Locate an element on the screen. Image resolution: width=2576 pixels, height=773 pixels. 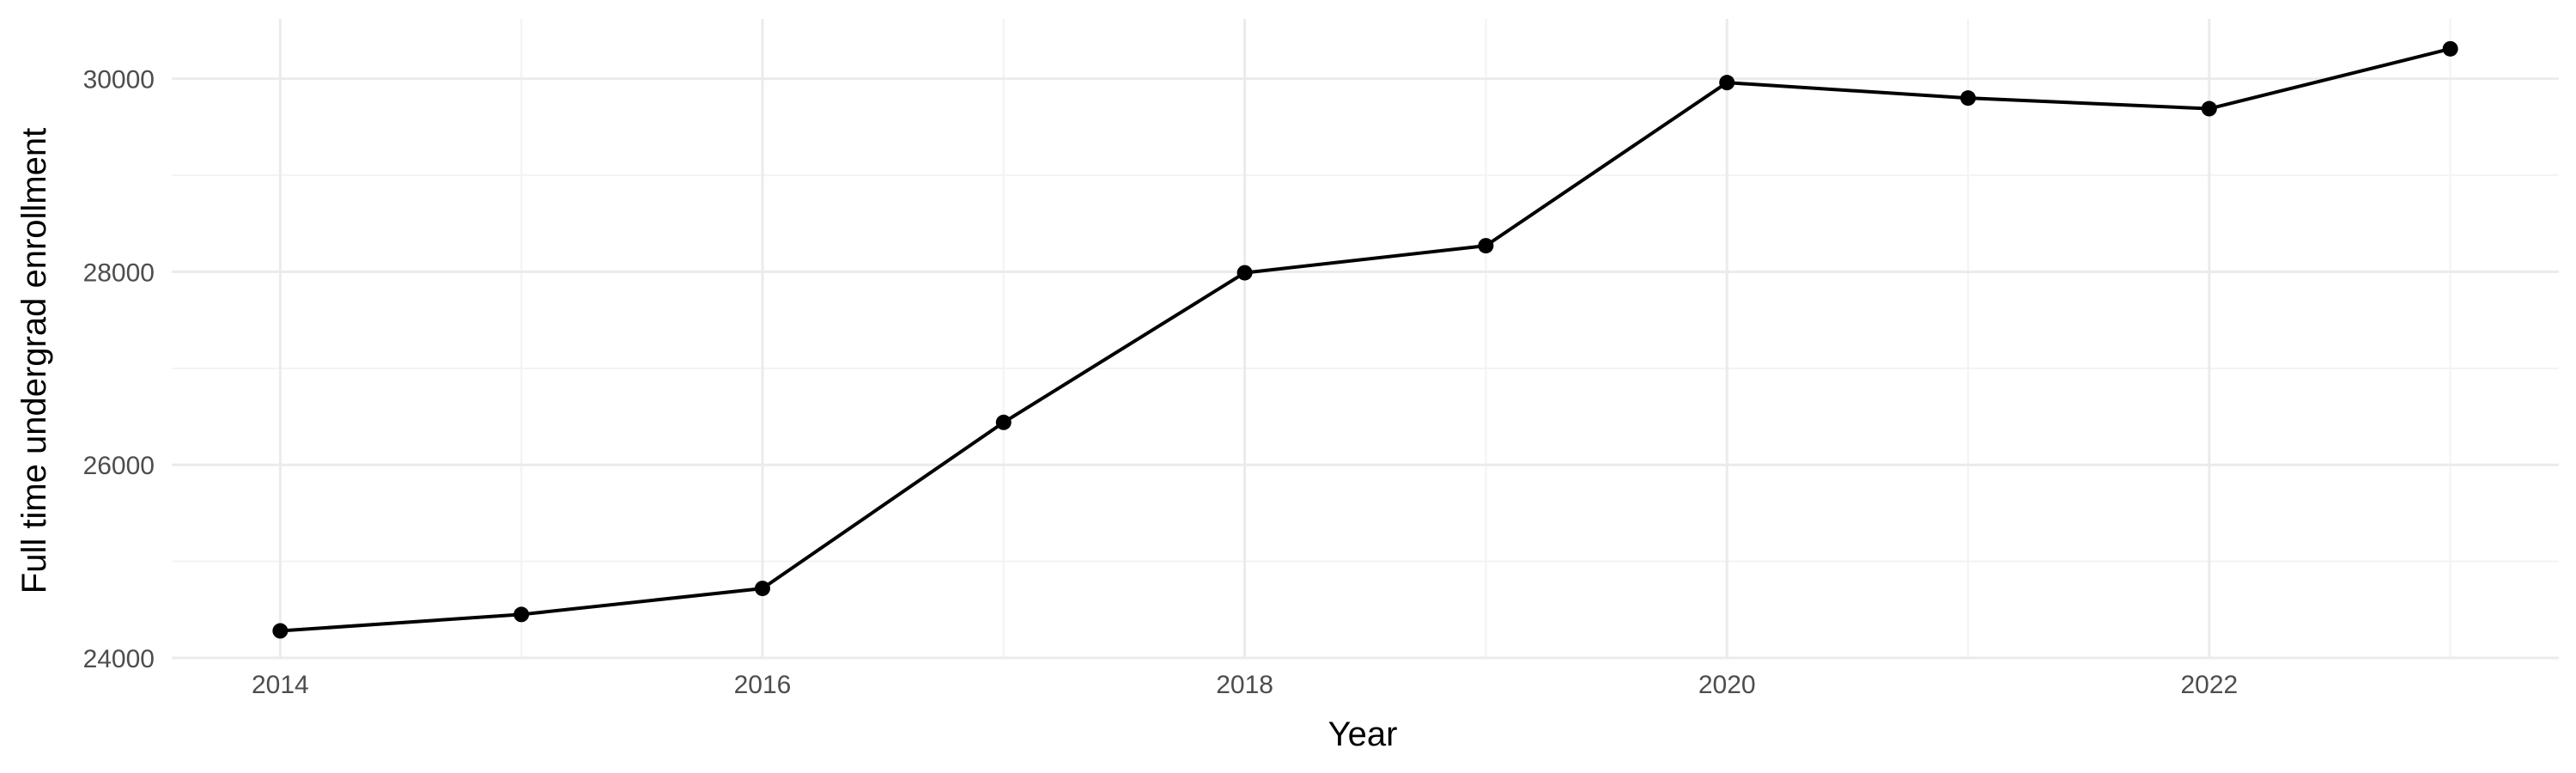
x-tick-label: 2018 is located at coordinates (1244, 685).